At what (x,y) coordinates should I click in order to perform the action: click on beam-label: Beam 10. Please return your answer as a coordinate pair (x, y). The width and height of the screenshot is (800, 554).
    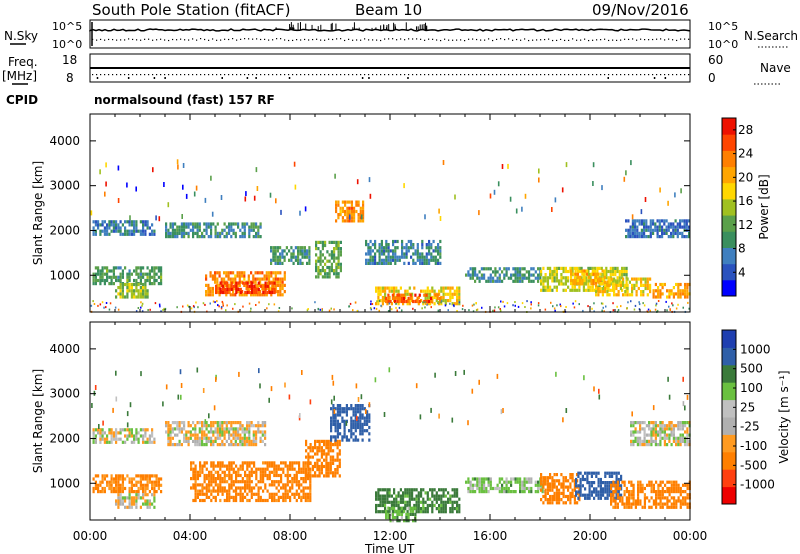
    Looking at the image, I should click on (388, 10).